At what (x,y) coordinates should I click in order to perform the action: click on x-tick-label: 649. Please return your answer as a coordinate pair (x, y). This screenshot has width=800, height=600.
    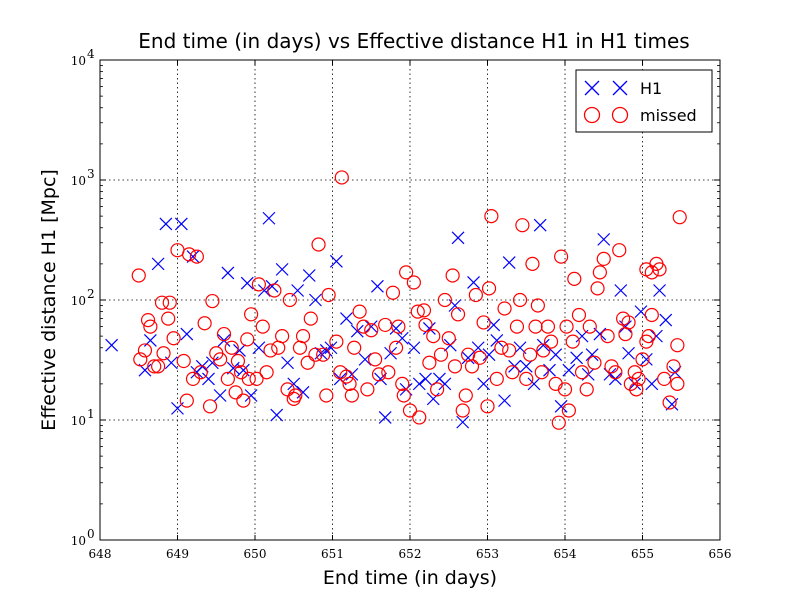
    Looking at the image, I should click on (177, 554).